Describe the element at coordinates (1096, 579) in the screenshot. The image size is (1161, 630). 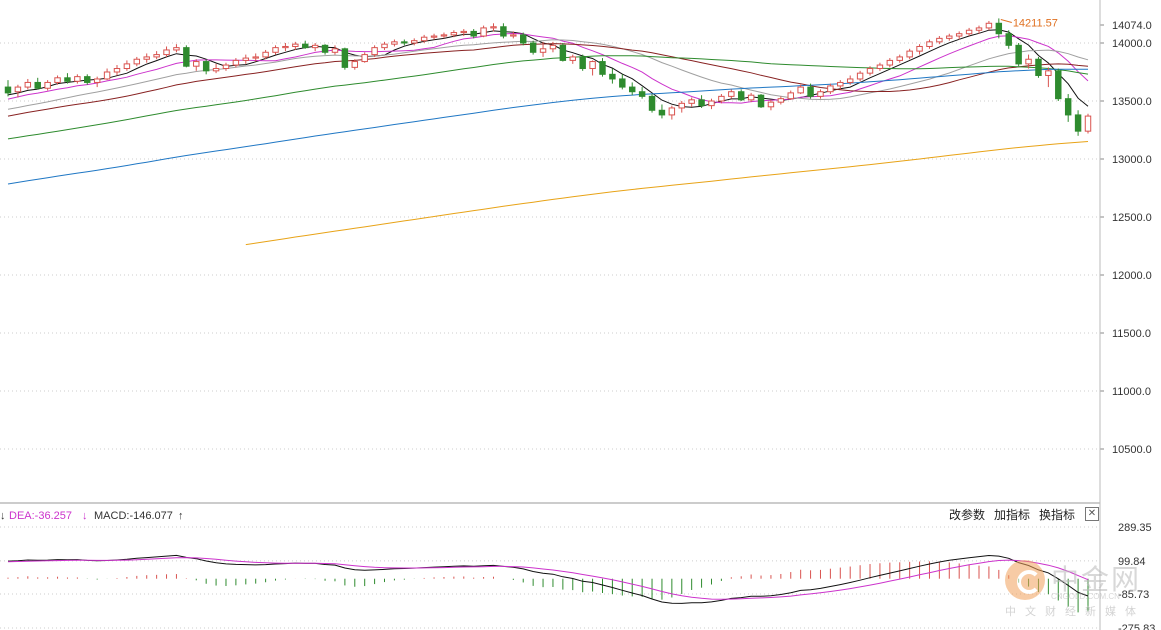
I see `watermark-brand: 中金网` at that location.